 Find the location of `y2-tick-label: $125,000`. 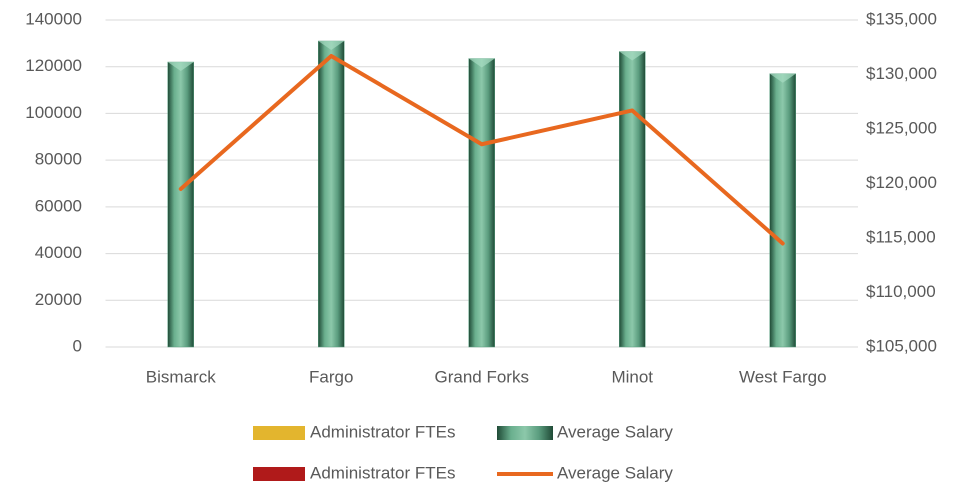

y2-tick-label: $125,000 is located at coordinates (901, 127).